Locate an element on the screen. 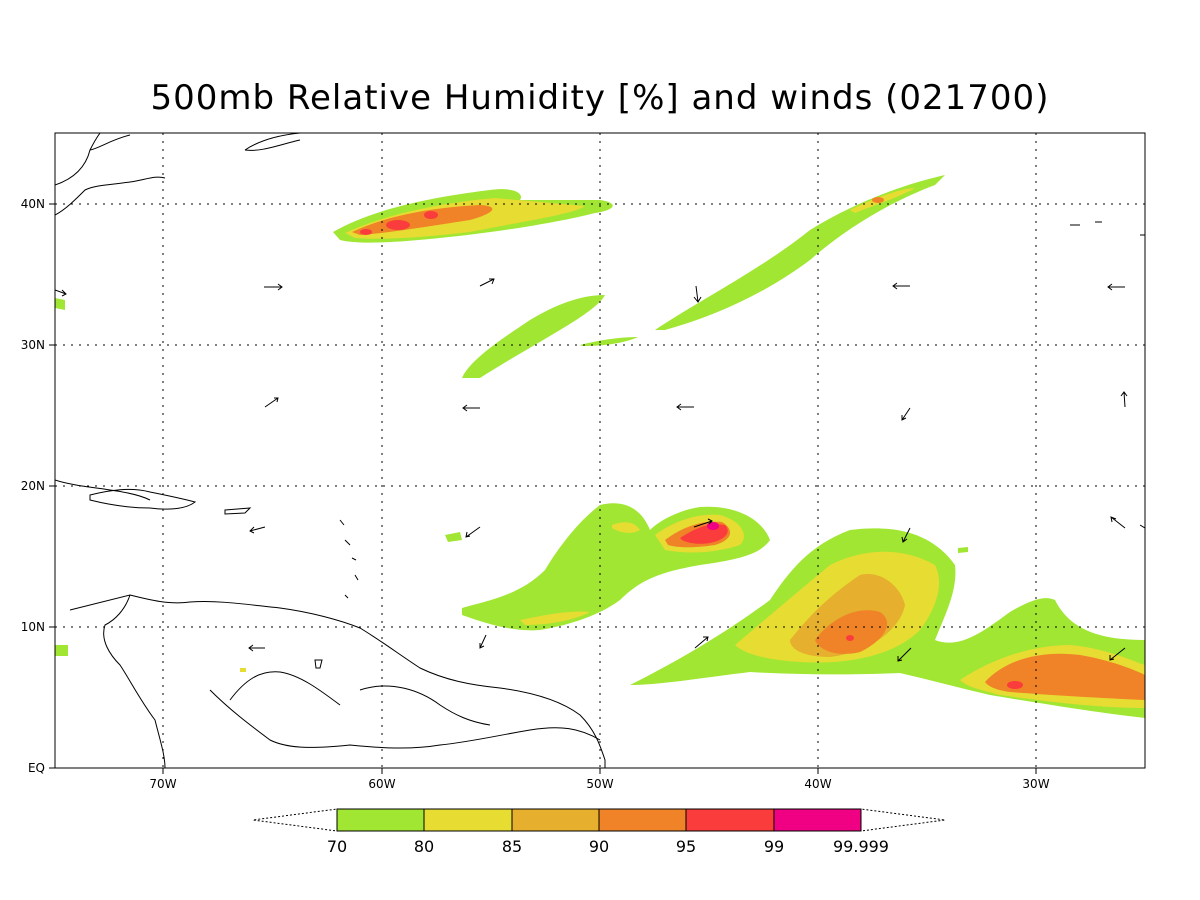 This screenshot has width=1200, height=900. hispaniola-coast is located at coordinates (143, 499).